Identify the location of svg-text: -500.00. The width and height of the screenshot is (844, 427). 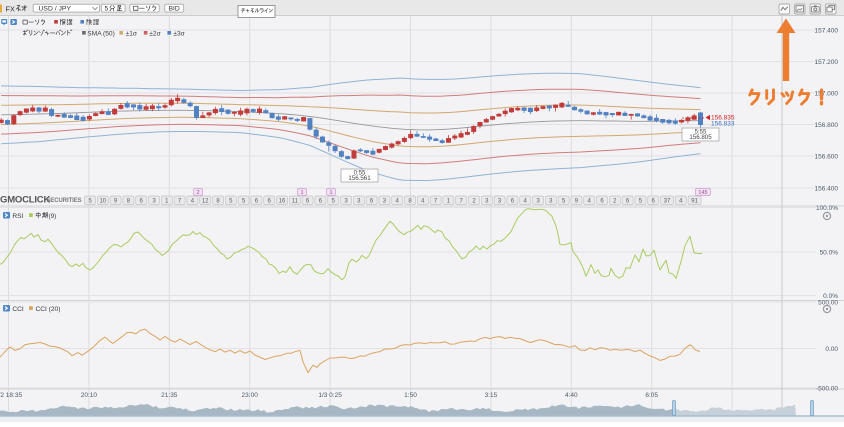
(827, 388).